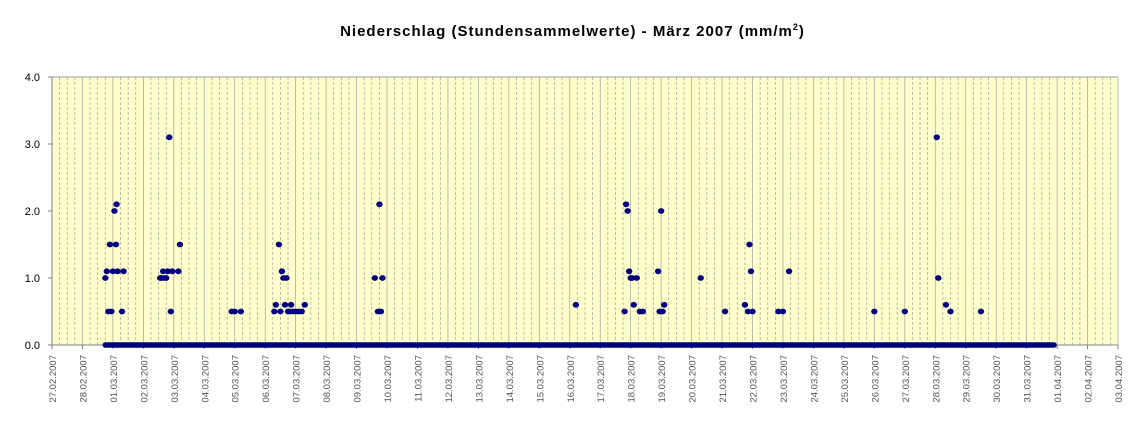  I want to click on x-tick-label: 22.03.2007, so click(754, 379).